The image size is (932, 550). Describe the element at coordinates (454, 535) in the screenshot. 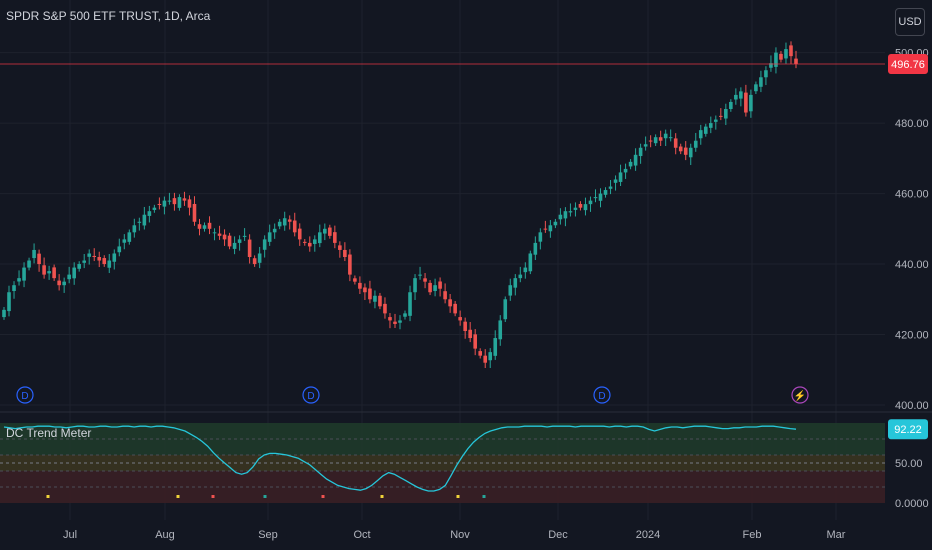

I see `time-axis: Jul Aug Sep Oct Nov Dec 2024 Feb Mar` at that location.